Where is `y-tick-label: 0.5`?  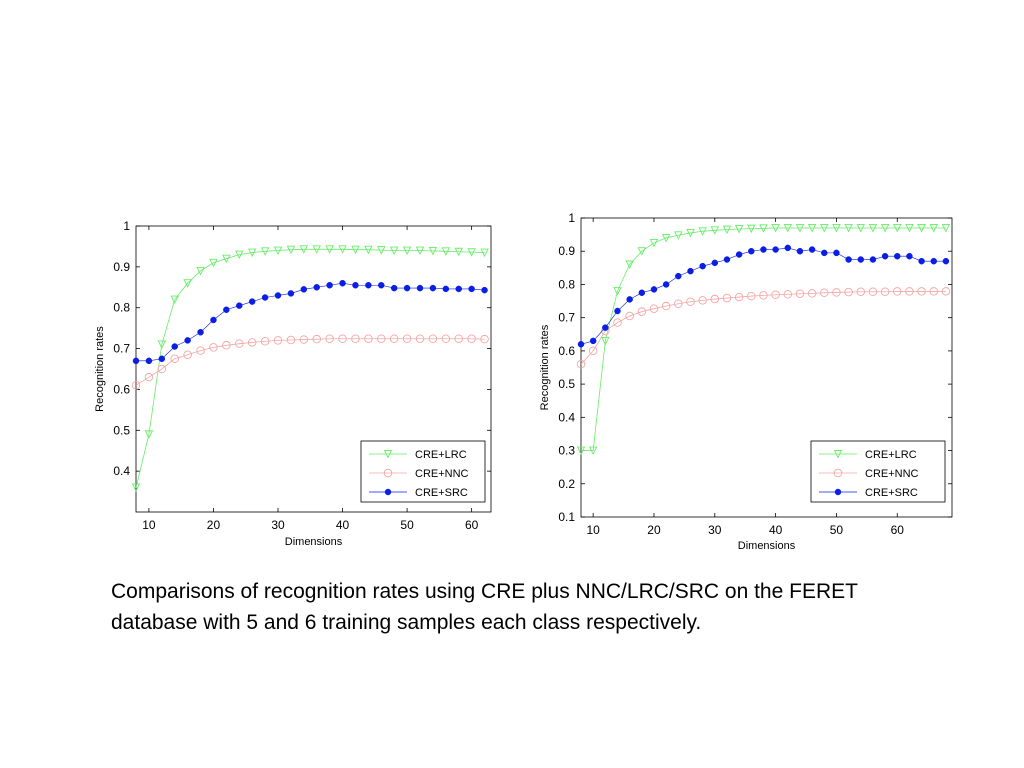 y-tick-label: 0.5 is located at coordinates (121, 430).